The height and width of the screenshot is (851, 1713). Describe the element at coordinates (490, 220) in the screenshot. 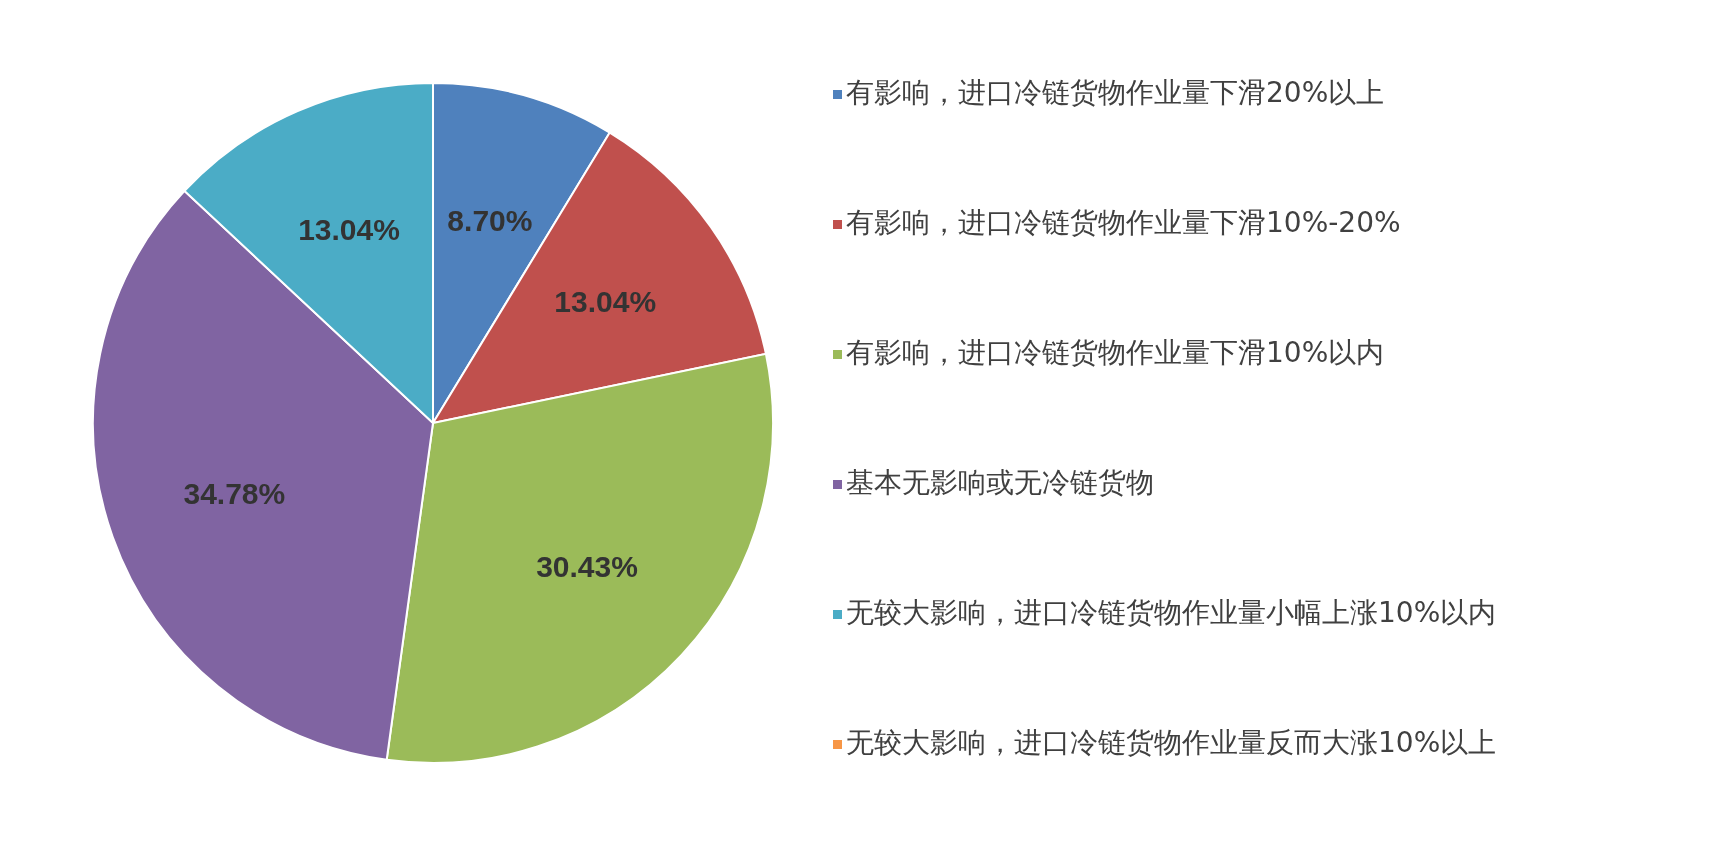

I see `data-label: 8.70%` at that location.